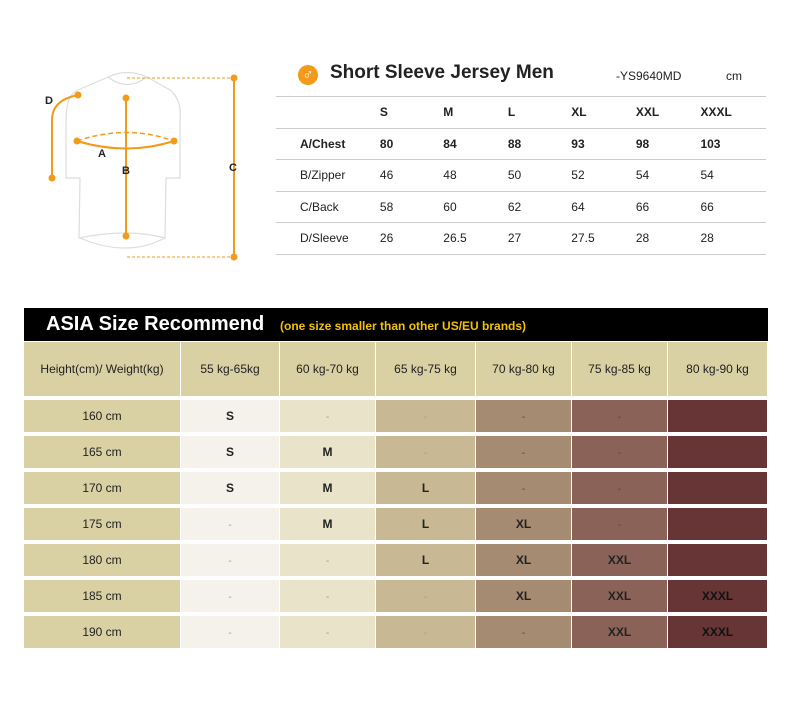 This screenshot has width=790, height=707. I want to click on measure-label: A/Chest, so click(328, 143).